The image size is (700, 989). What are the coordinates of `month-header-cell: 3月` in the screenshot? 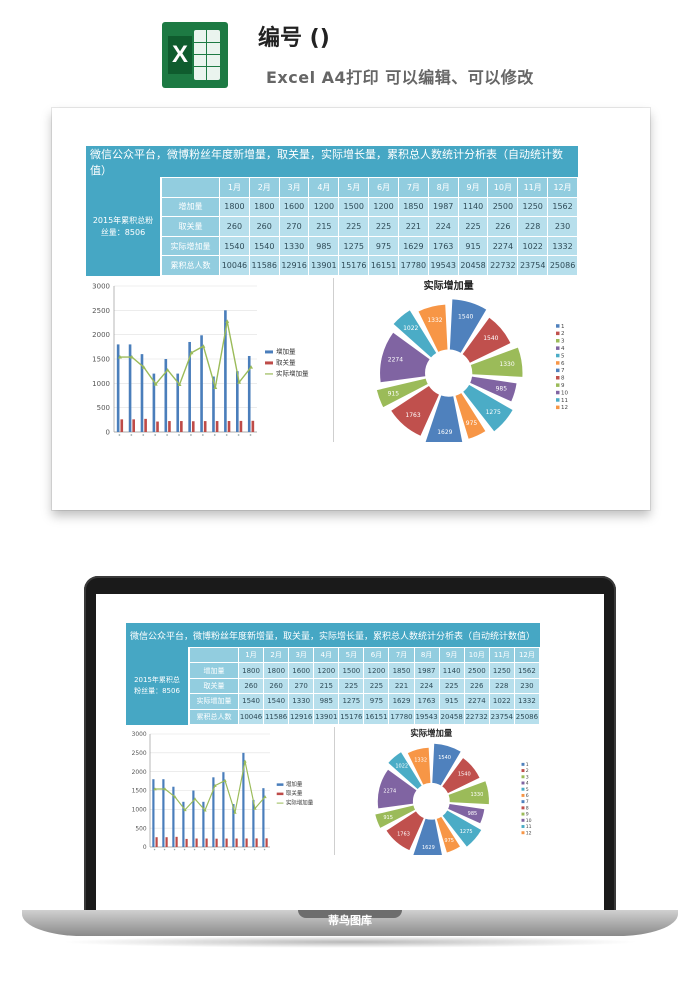 It's located at (294, 187).